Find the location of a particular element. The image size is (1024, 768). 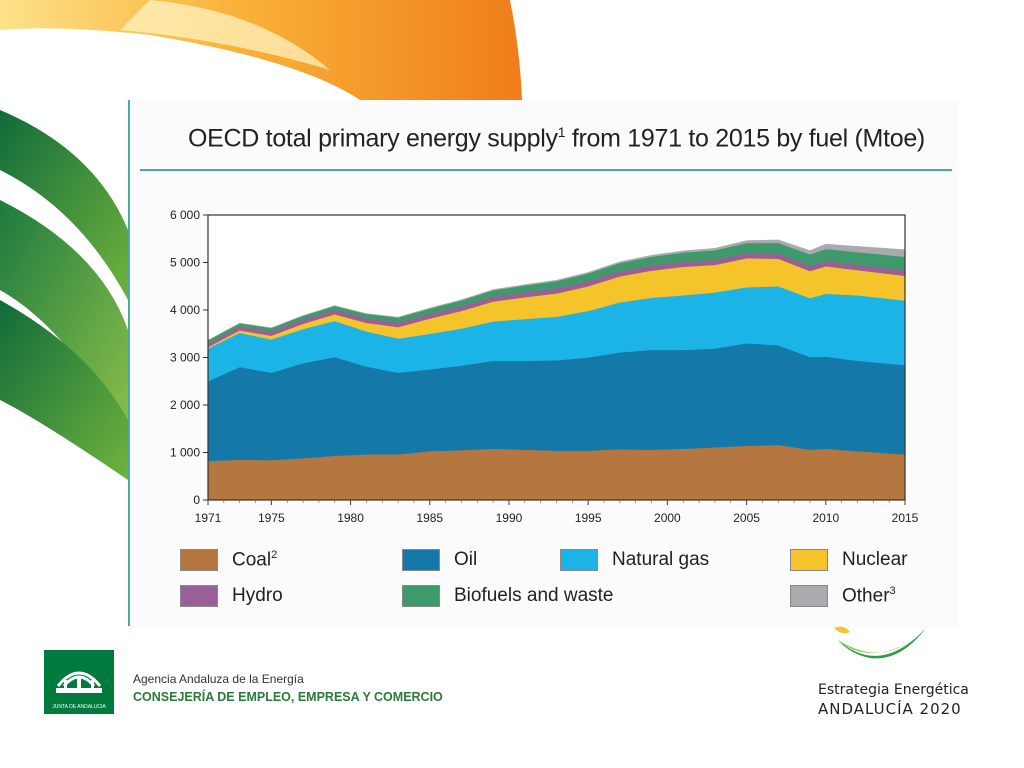

legend-item-oil: Oil is located at coordinates (439, 560).